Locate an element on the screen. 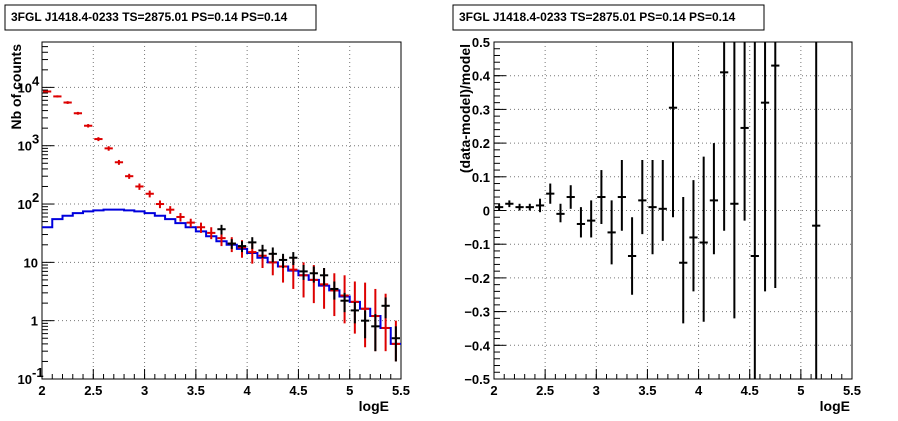 This screenshot has width=898, height=421. y-axis-label-right: (data-model)/model is located at coordinates (465, 108).